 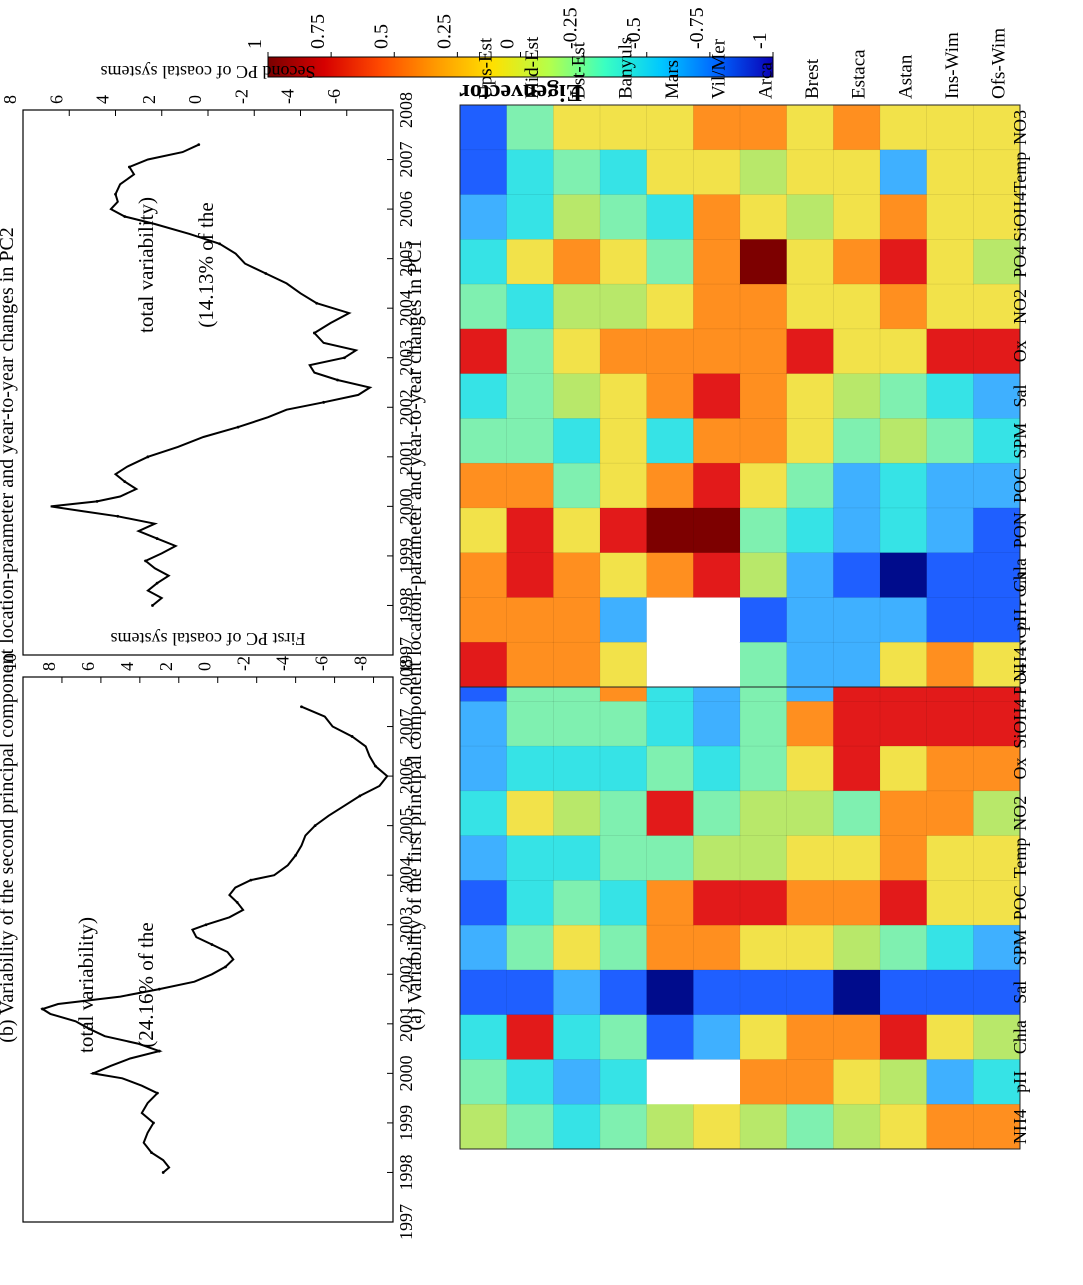 What do you see at coordinates (508, 44) in the screenshot?
I see `colorbar-tick-label: 0` at bounding box center [508, 44].